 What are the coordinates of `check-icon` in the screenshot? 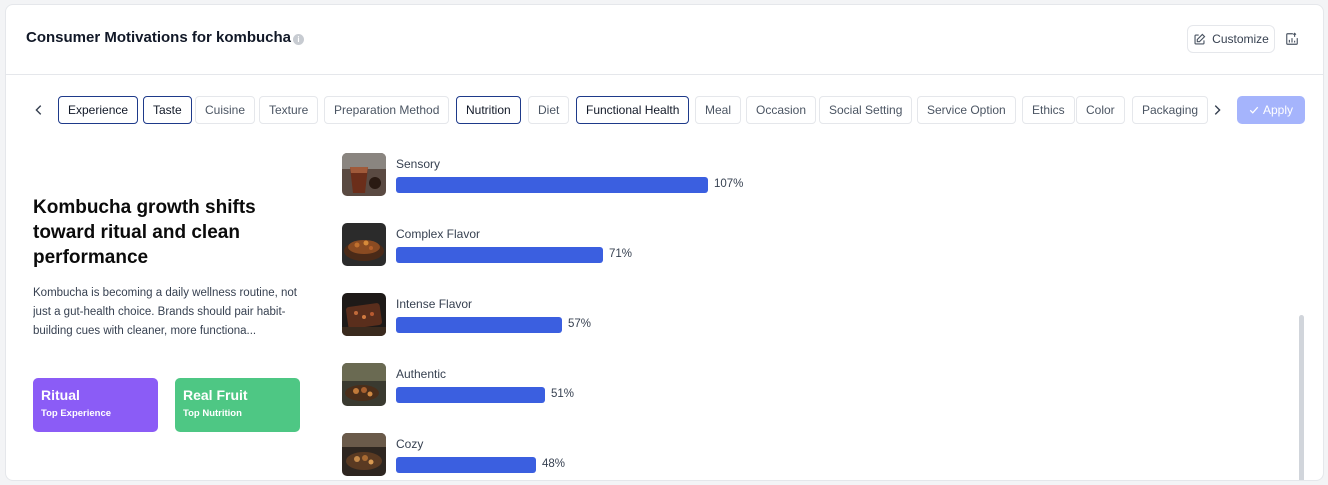 It's located at (1254, 110).